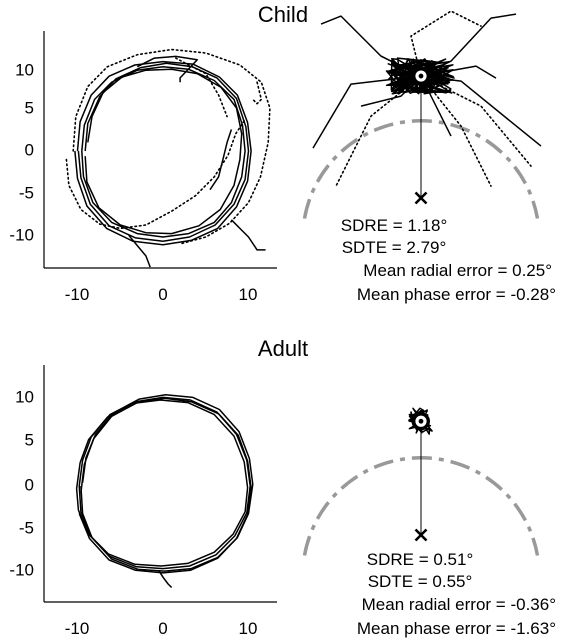 The height and width of the screenshot is (644, 561). Describe the element at coordinates (283, 14) in the screenshot. I see `panel-title-child: Child` at that location.